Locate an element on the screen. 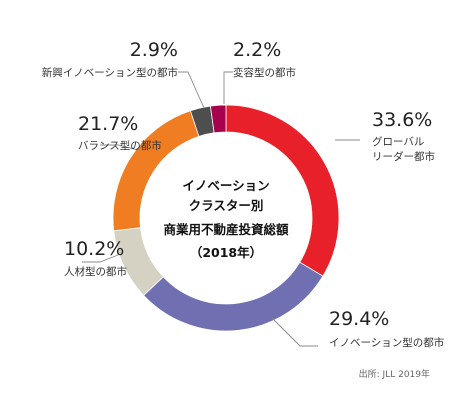 Image resolution: width=469 pixels, height=413 pixels. slice-percent-label-2: 29.4% is located at coordinates (359, 319).